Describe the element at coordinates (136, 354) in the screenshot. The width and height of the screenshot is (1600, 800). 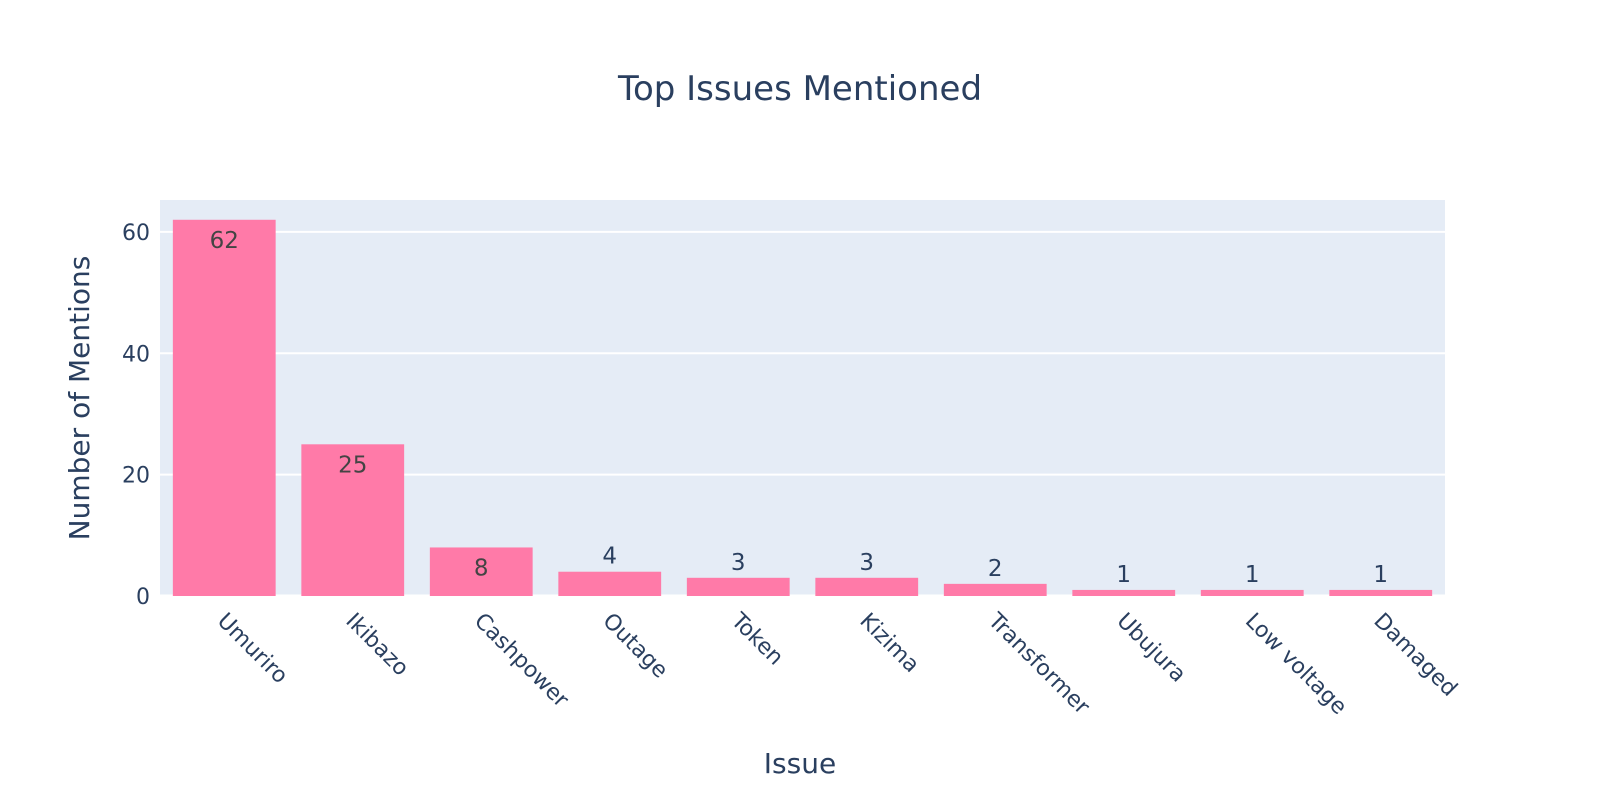
I see `y-tick-label: 40` at that location.